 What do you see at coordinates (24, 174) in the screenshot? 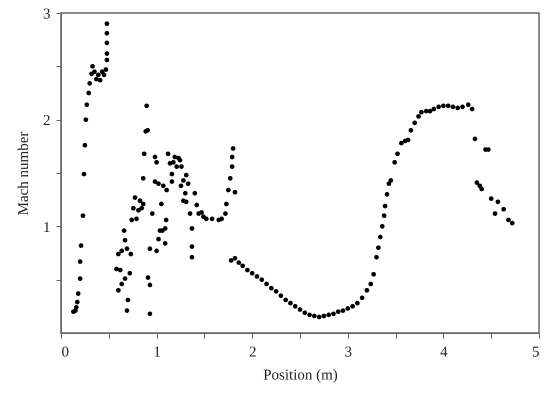
I see `y-axis-title: Mach number` at bounding box center [24, 174].